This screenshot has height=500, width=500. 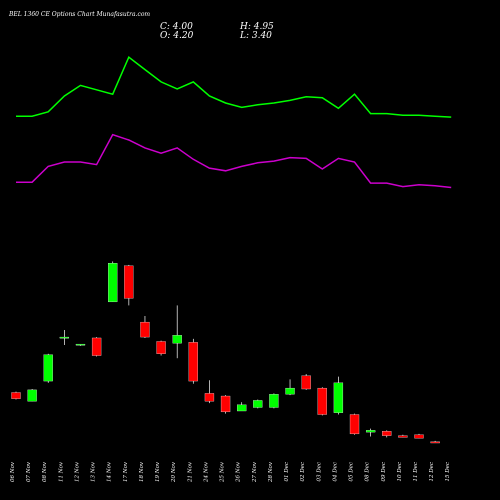 I want to click on x-tick-label: 08 Nov, so click(x=45, y=471).